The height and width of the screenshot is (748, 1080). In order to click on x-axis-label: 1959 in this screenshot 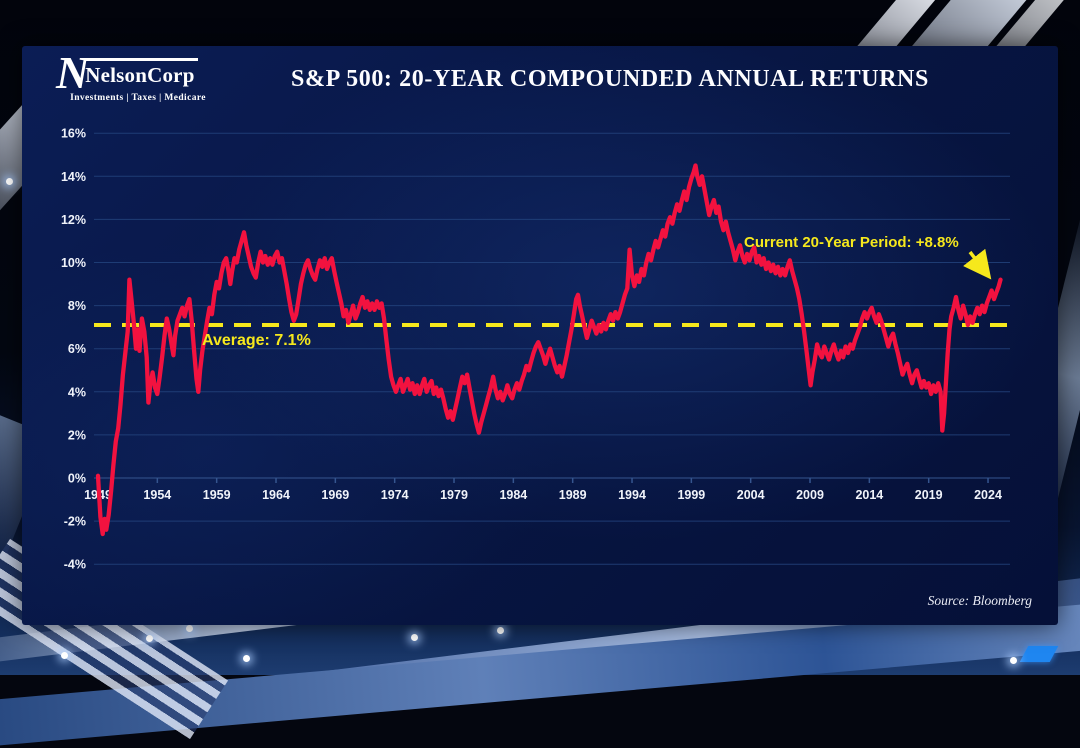, I will do `click(217, 495)`.